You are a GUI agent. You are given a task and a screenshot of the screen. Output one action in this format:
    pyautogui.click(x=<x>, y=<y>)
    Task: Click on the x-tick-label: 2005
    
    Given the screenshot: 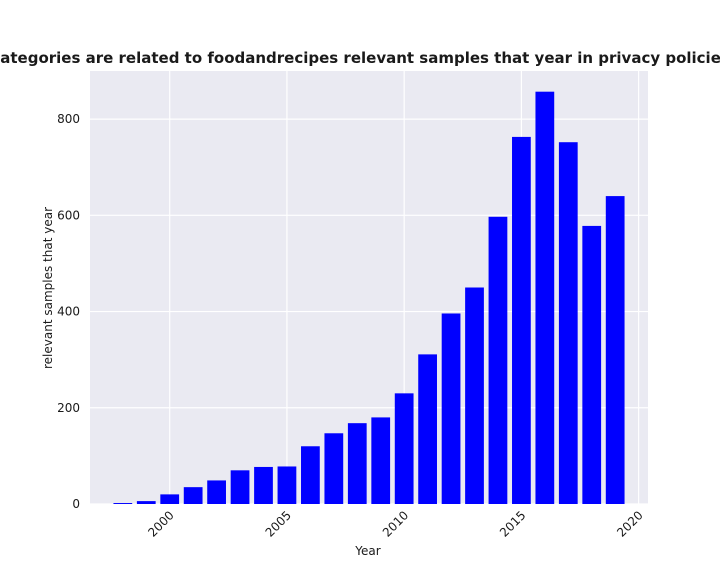 What is the action you would take?
    pyautogui.click(x=278, y=523)
    